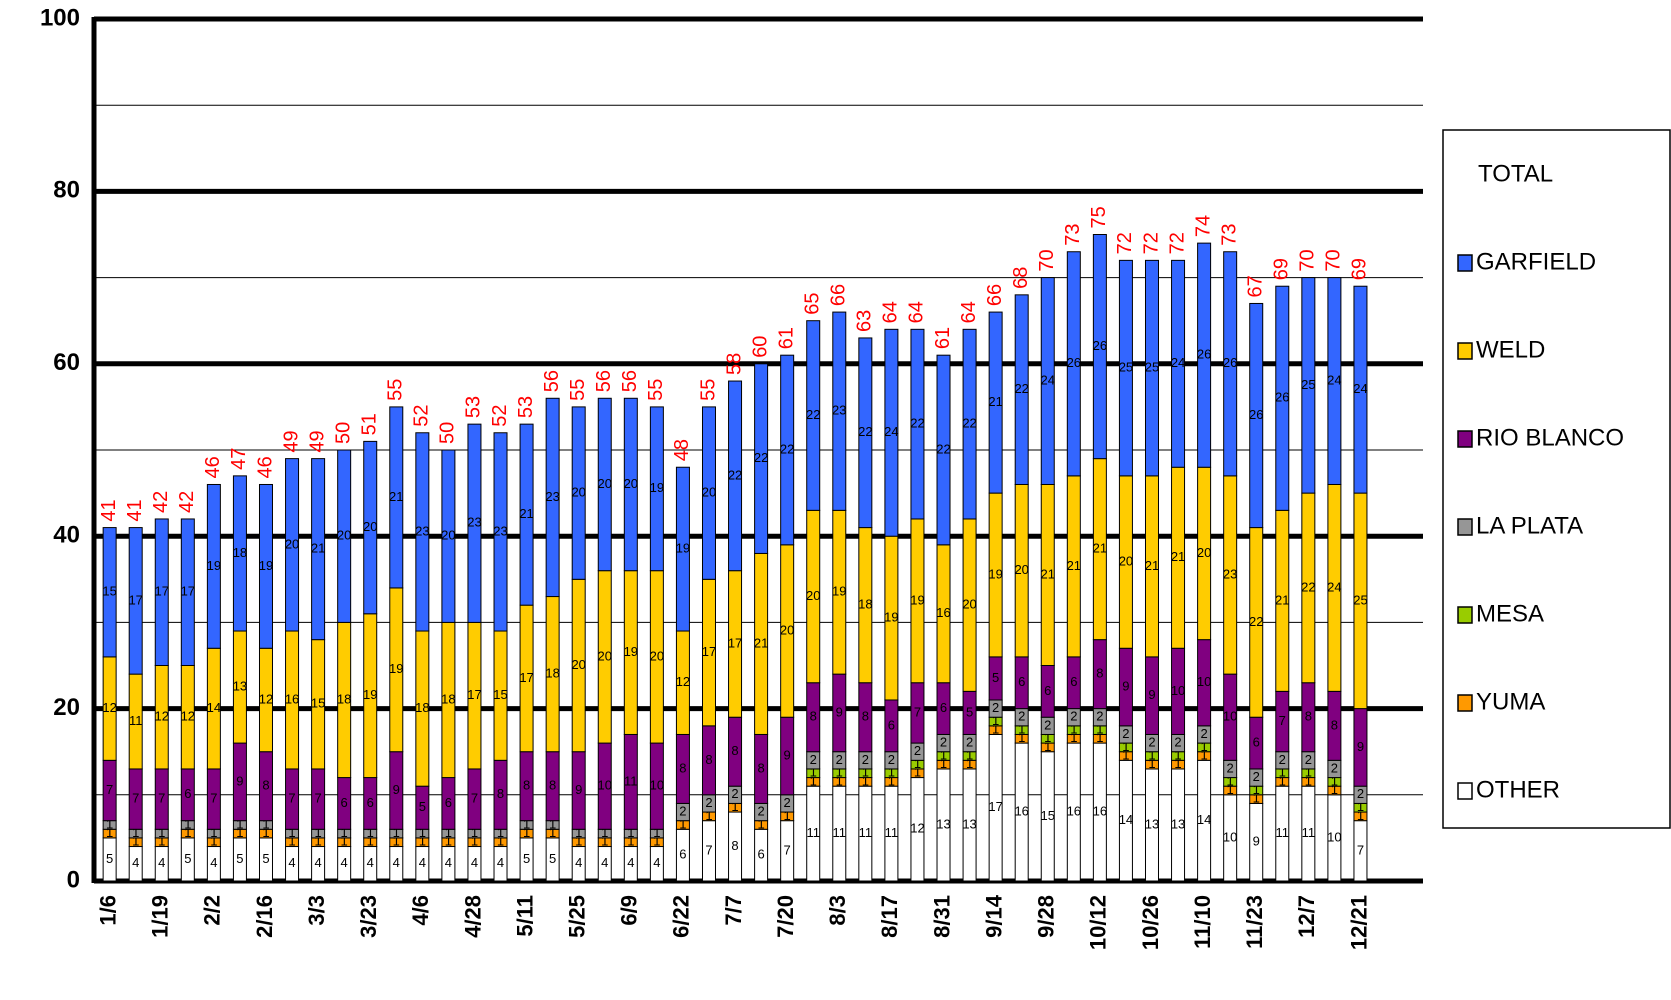  Describe the element at coordinates (1152, 367) in the screenshot. I see `segment-label: 25` at that location.